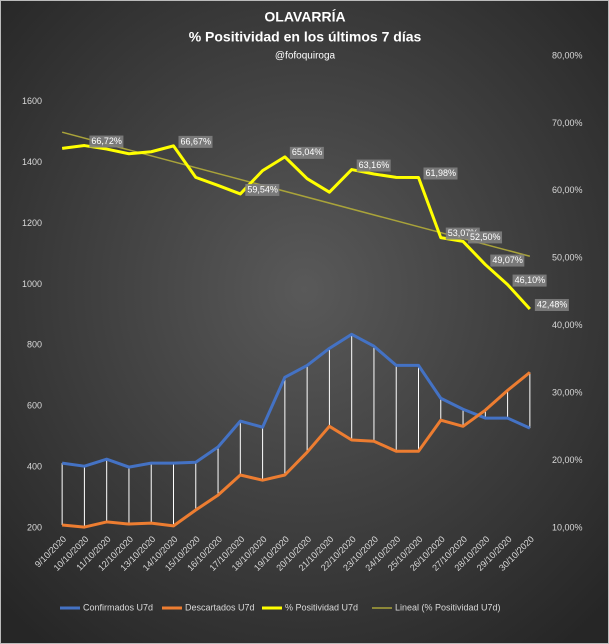 Image resolution: width=609 pixels, height=644 pixels. I want to click on y2-tick-label: 80,00%, so click(567, 55).